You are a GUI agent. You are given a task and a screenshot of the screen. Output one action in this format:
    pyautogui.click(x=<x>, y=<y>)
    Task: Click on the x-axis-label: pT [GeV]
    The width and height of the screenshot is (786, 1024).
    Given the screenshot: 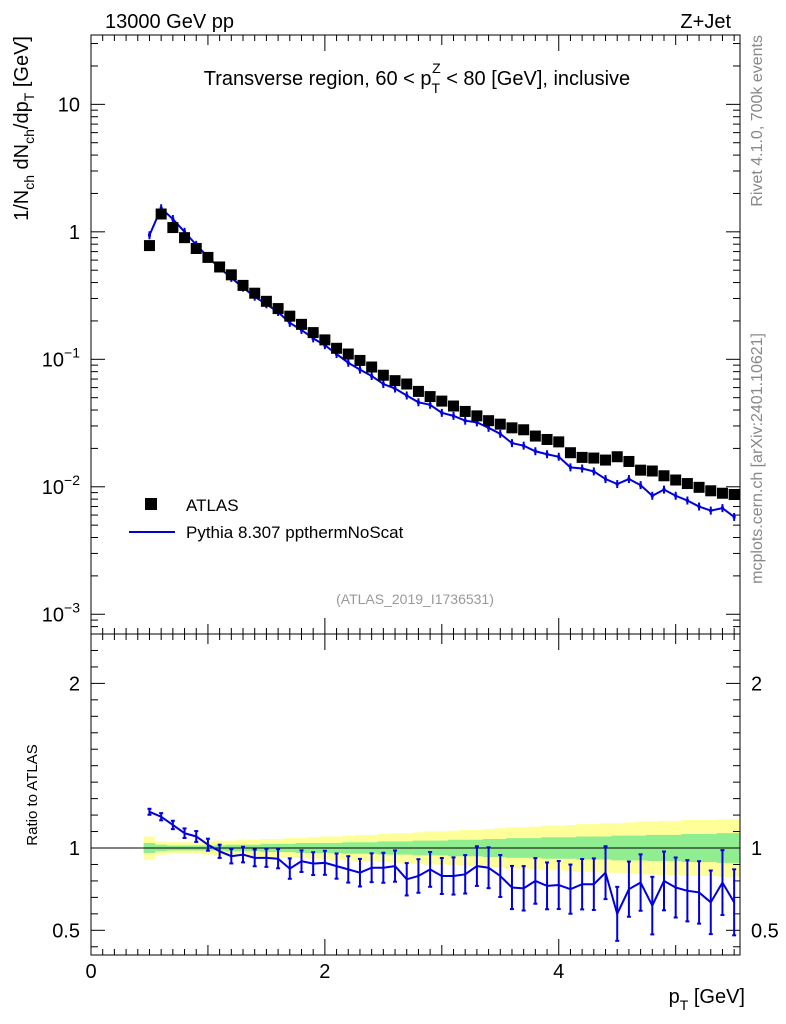 What is the action you would take?
    pyautogui.click(x=707, y=999)
    